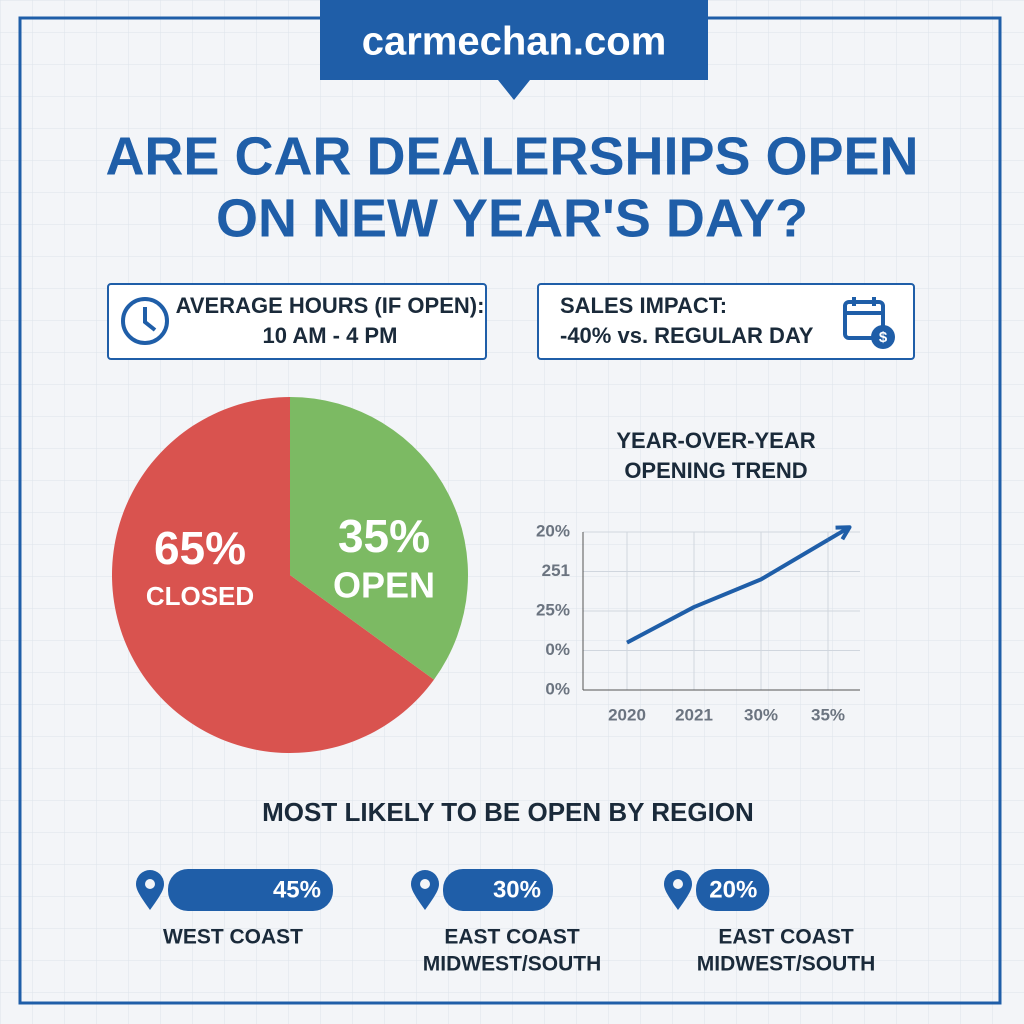  I want to click on info-value: -40% vs. REGULAR DAY, so click(687, 335).